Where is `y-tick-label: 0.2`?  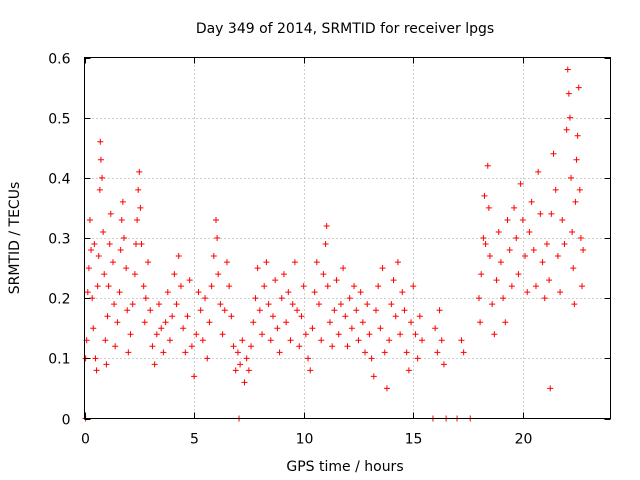
y-tick-label: 0.2 is located at coordinates (59, 300).